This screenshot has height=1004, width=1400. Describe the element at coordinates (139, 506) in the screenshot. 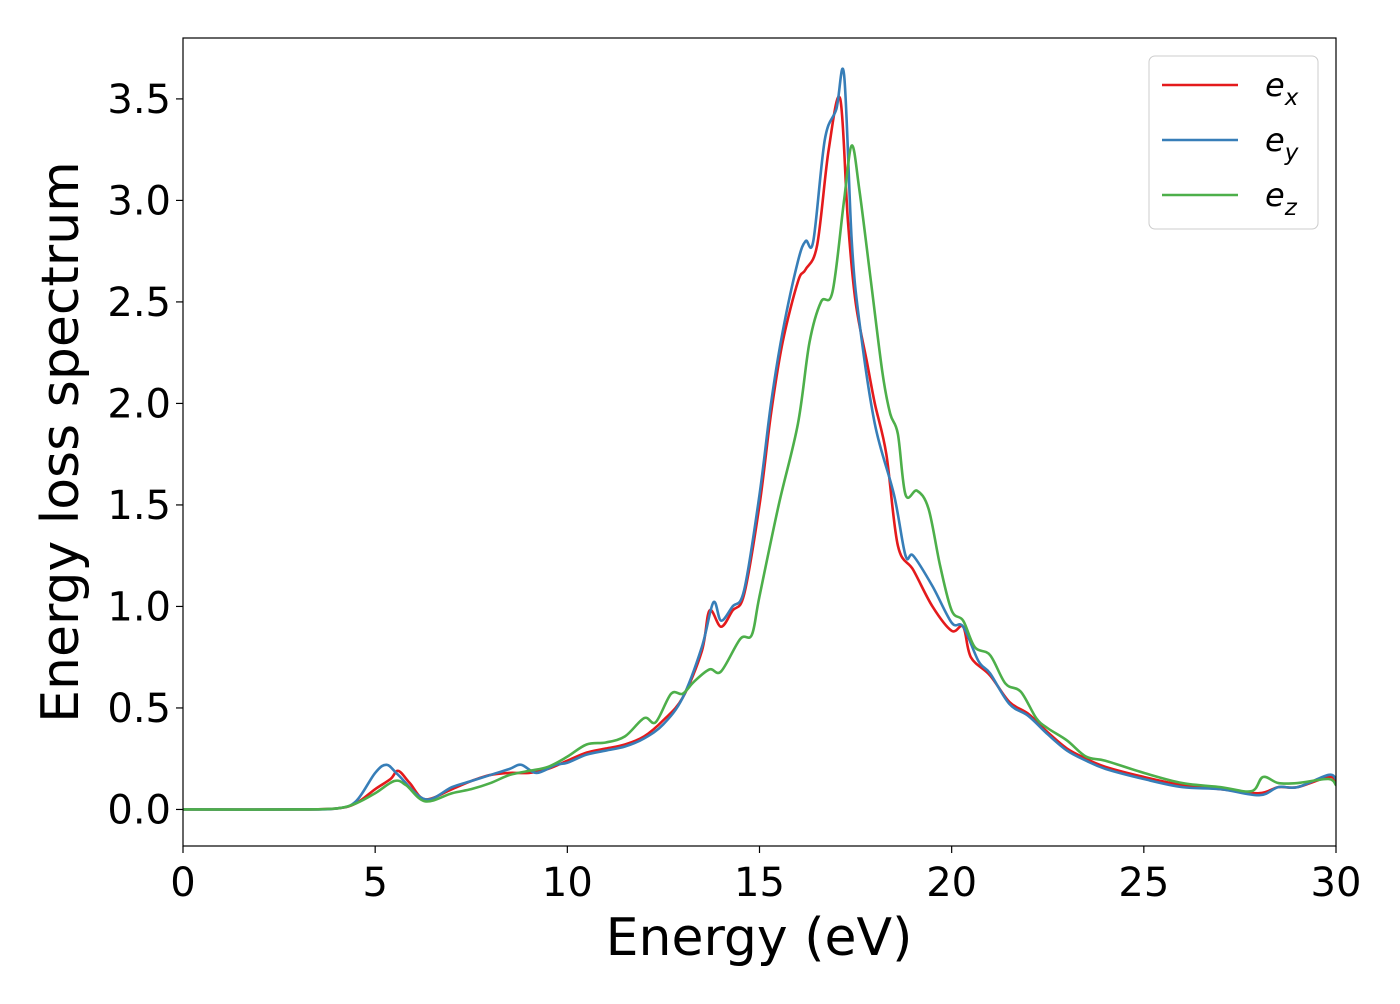

I see `y-tick-label: 1.5` at that location.